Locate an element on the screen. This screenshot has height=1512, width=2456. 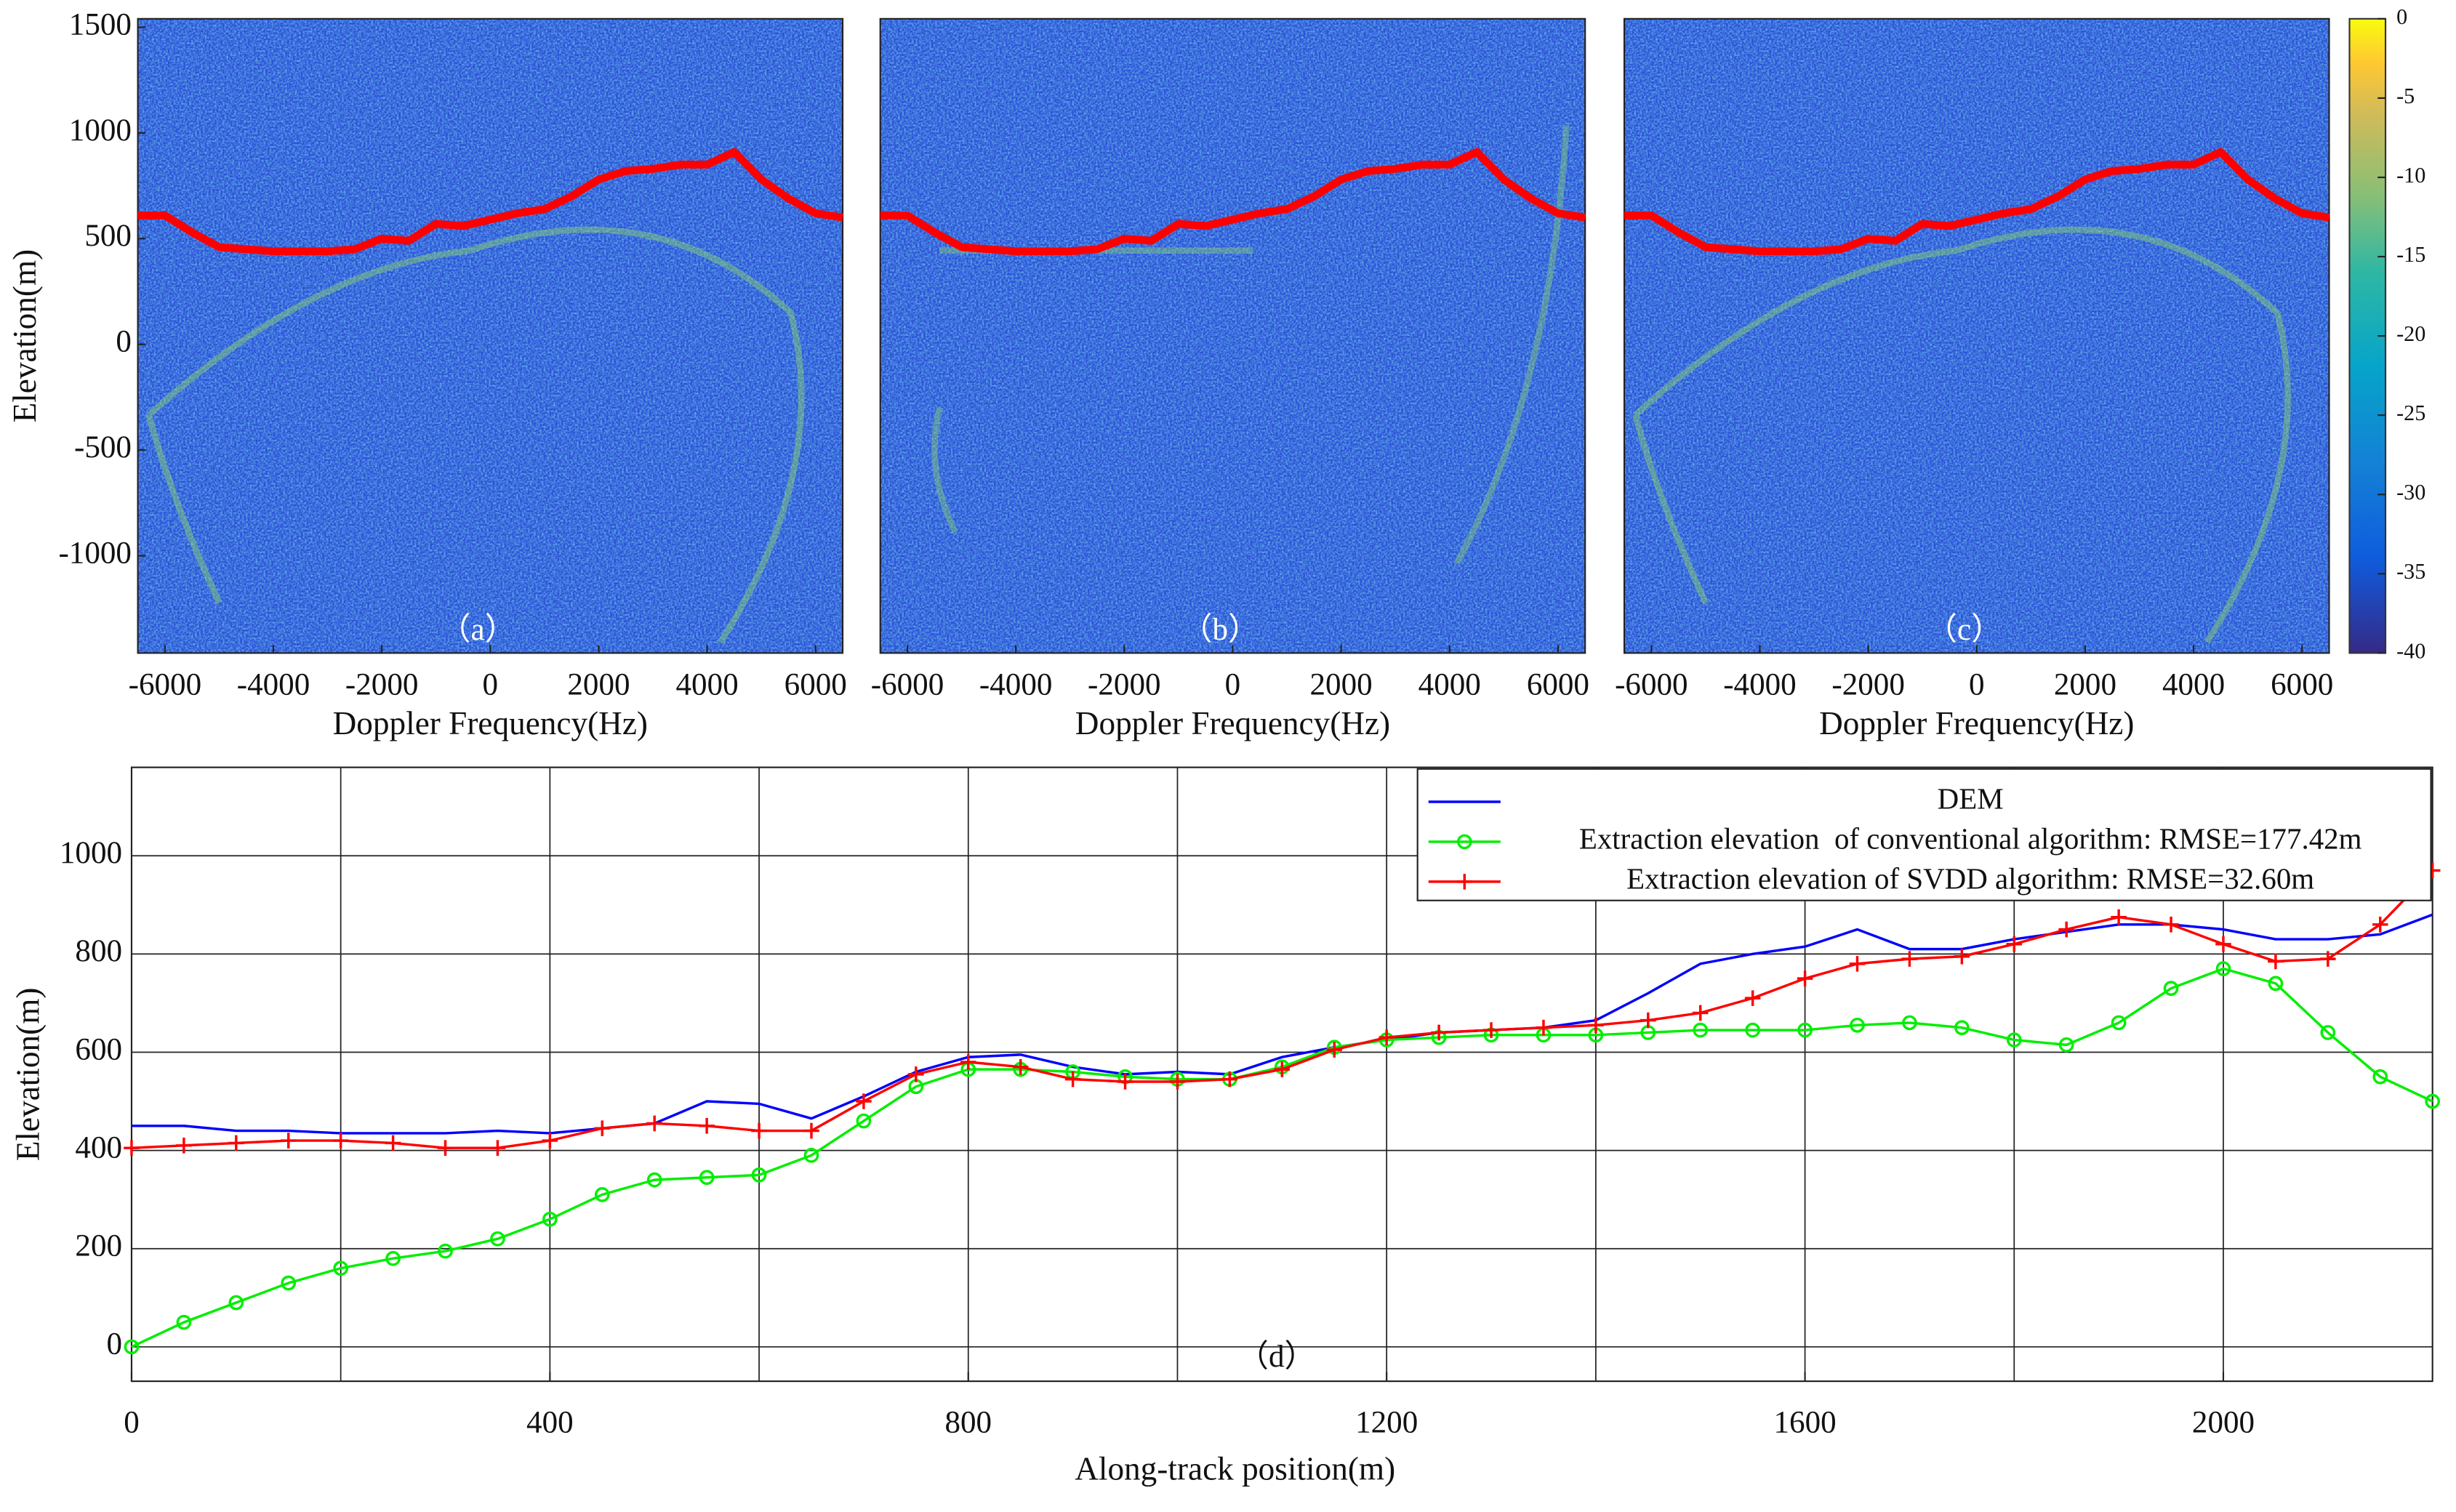
colorbar-tick-label: -5 is located at coordinates (2405, 96).